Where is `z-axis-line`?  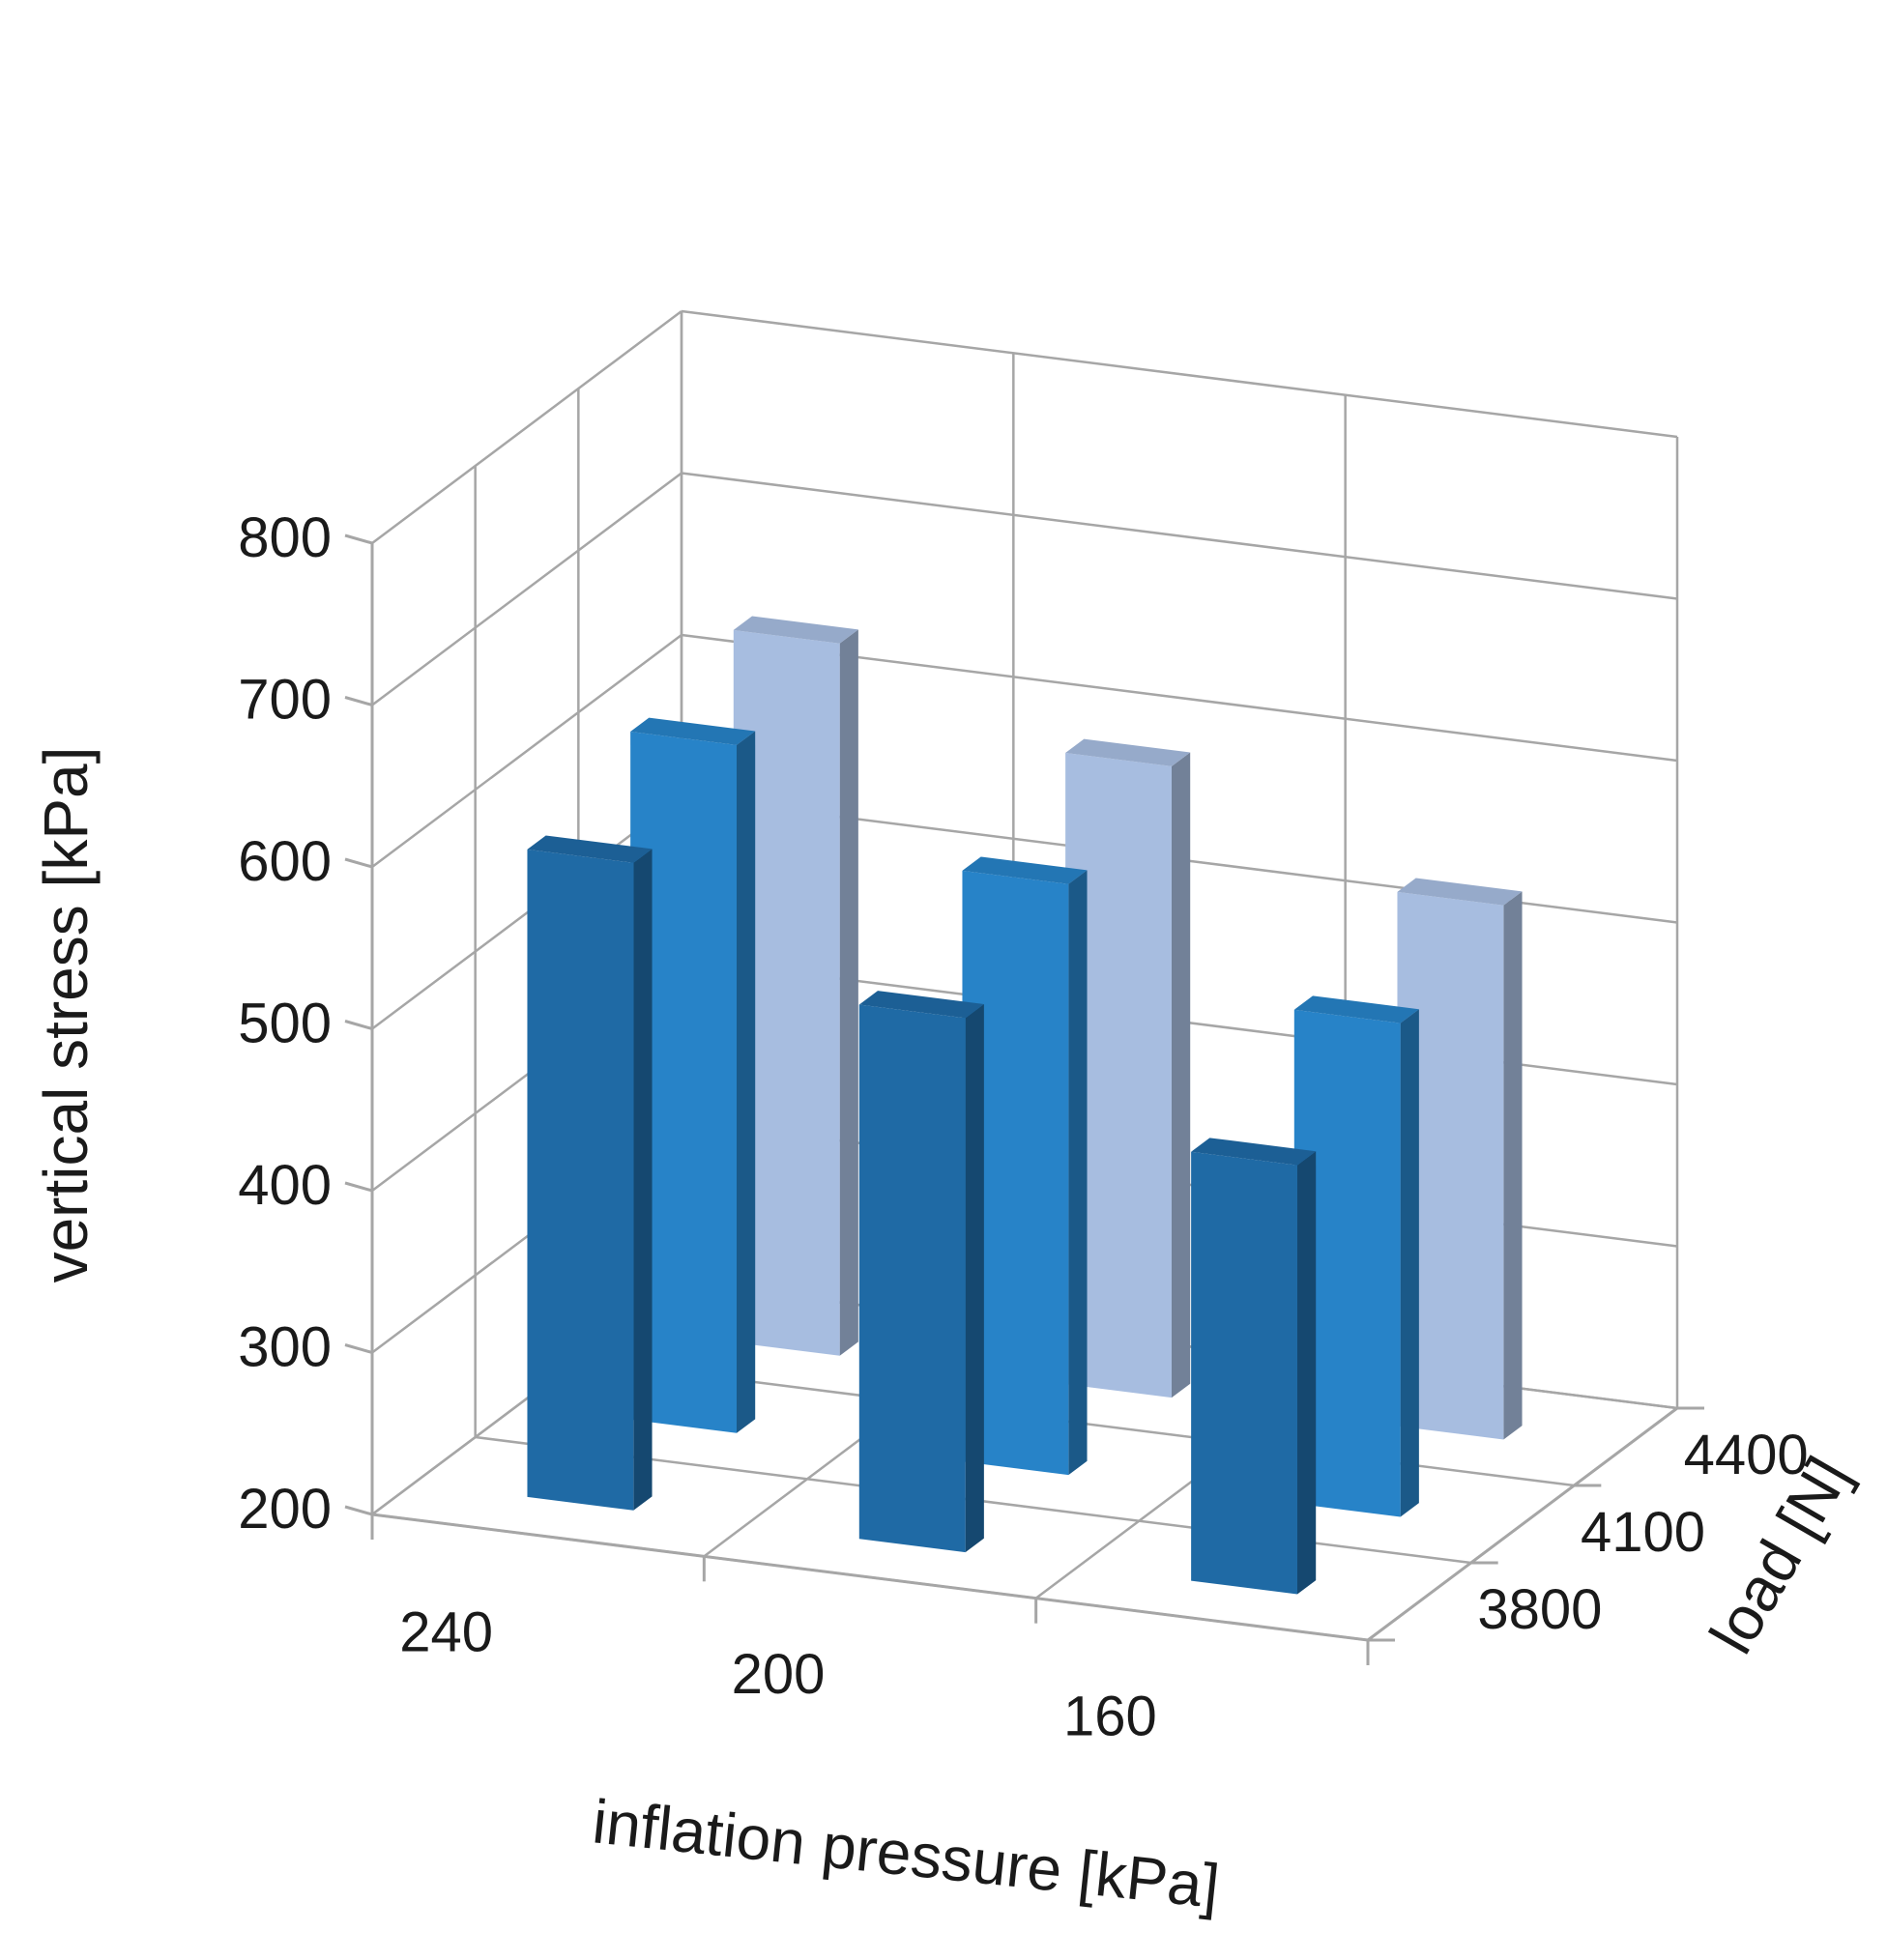 z-axis-line is located at coordinates (1522, 1524).